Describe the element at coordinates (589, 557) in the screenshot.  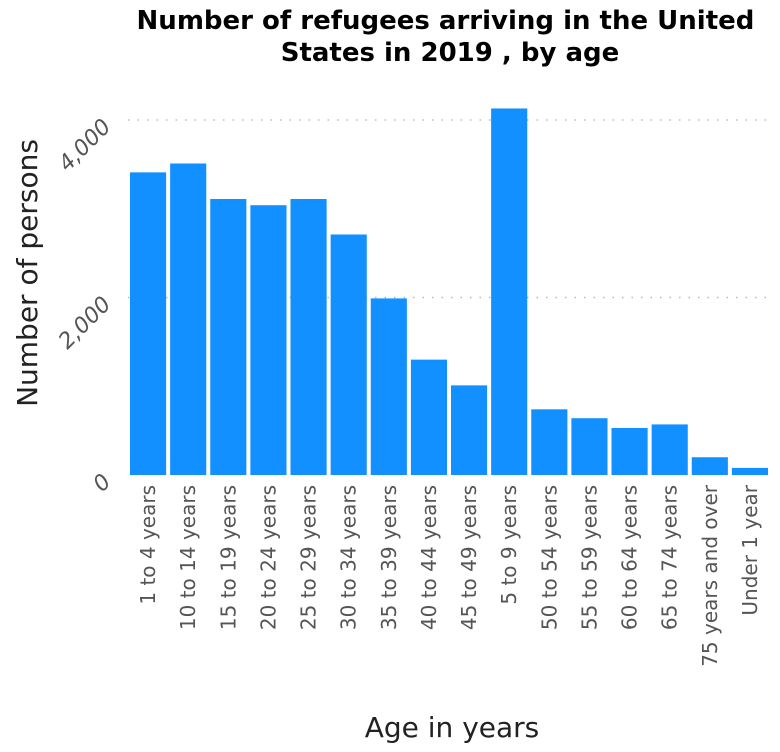
I see `x-tick-label: 55 to 59 years` at that location.